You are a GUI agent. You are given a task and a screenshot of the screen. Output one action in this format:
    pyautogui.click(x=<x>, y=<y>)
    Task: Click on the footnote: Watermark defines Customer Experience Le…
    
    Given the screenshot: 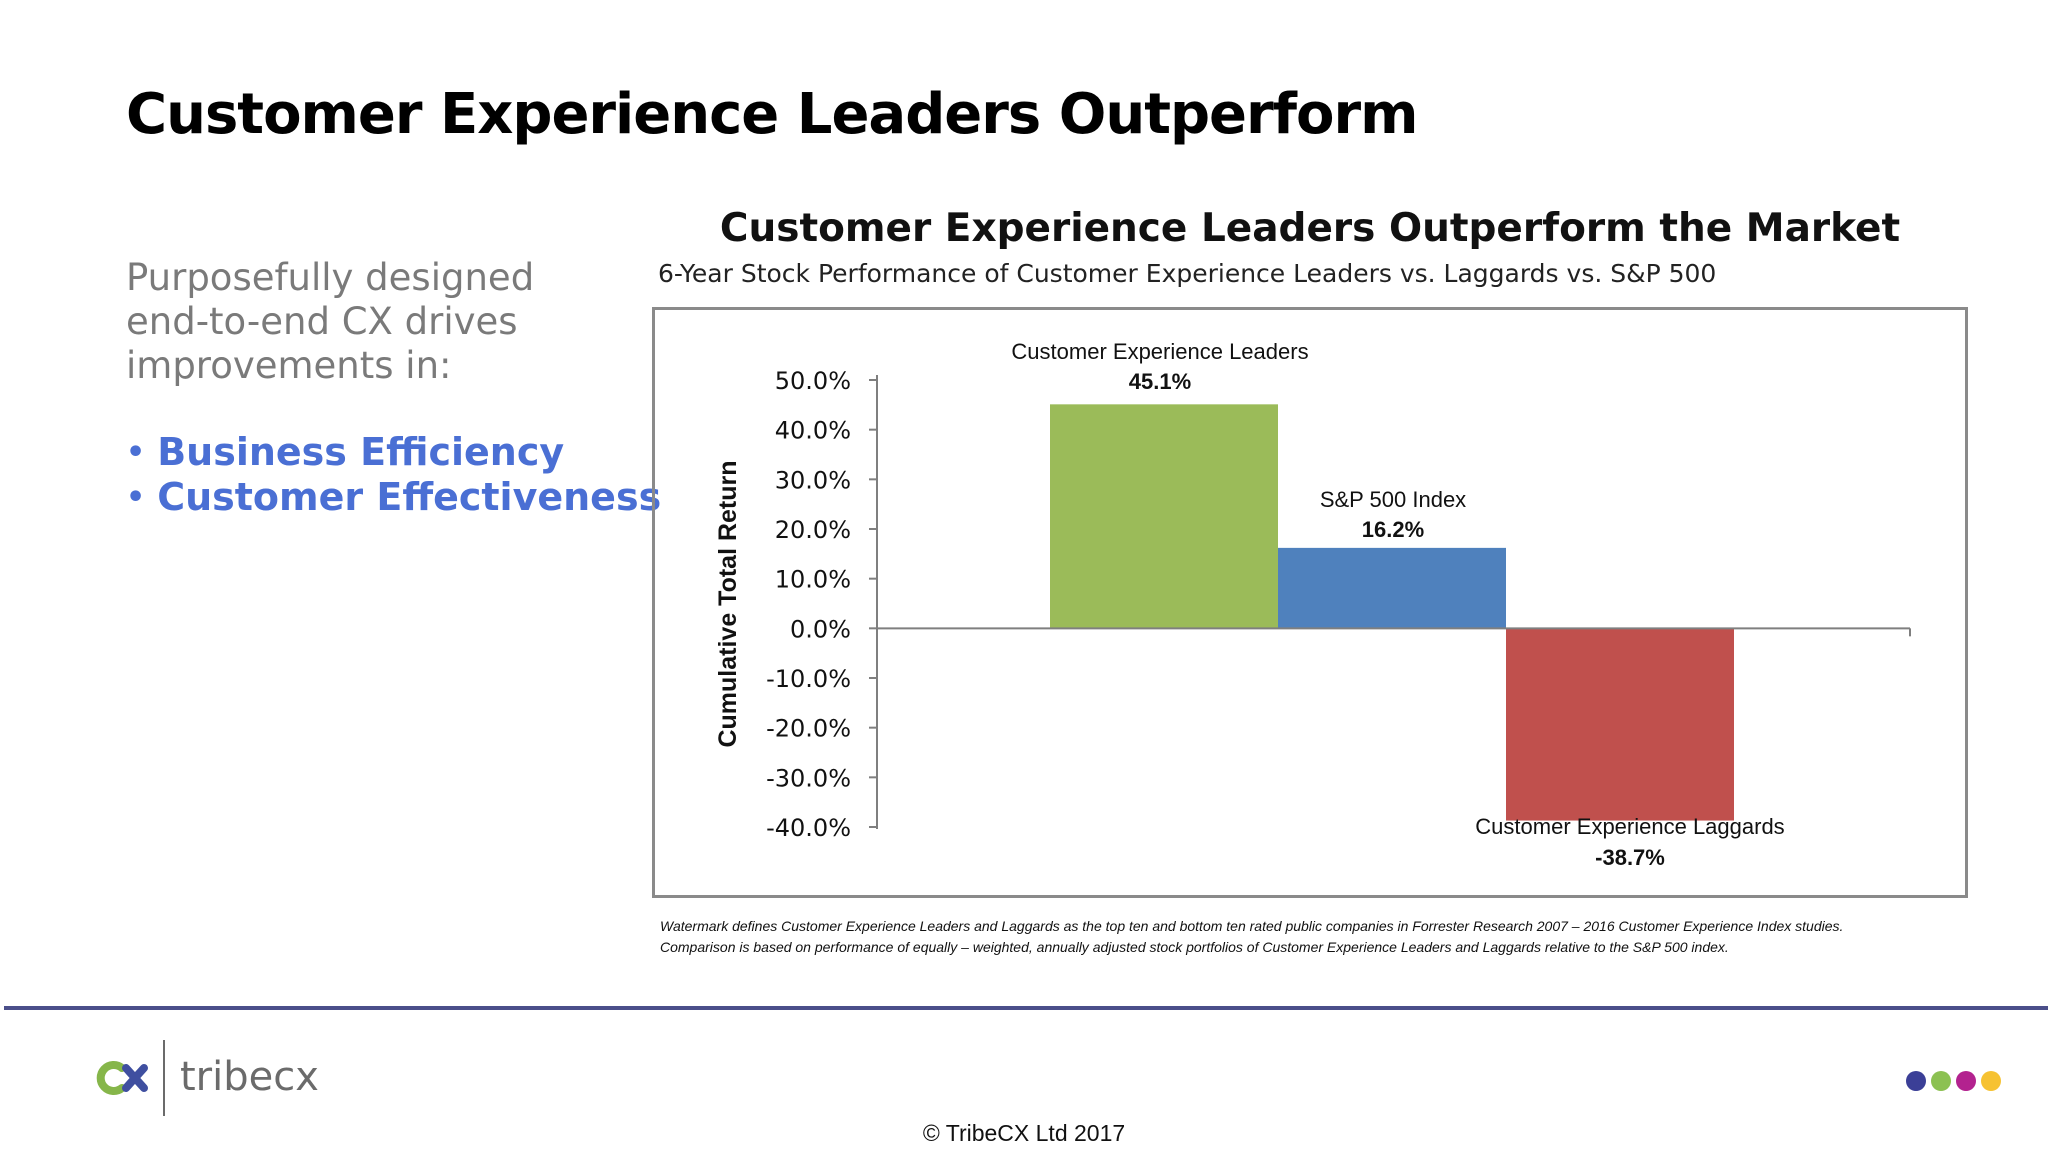 What is the action you would take?
    pyautogui.click(x=1320, y=937)
    